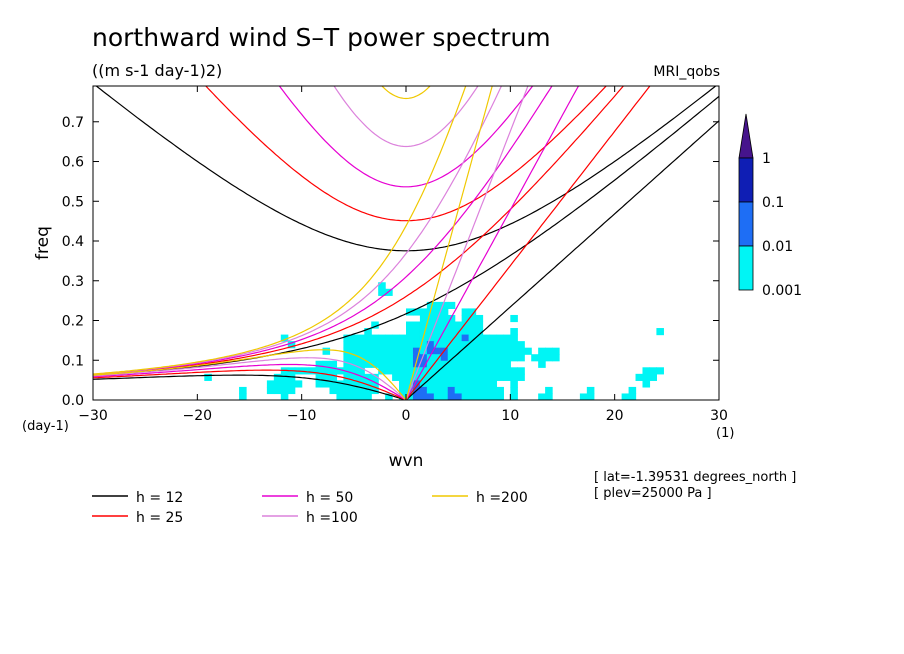 Image resolution: width=904 pixels, height=654 pixels. What do you see at coordinates (502, 498) in the screenshot?
I see `legend-label: h =200` at bounding box center [502, 498].